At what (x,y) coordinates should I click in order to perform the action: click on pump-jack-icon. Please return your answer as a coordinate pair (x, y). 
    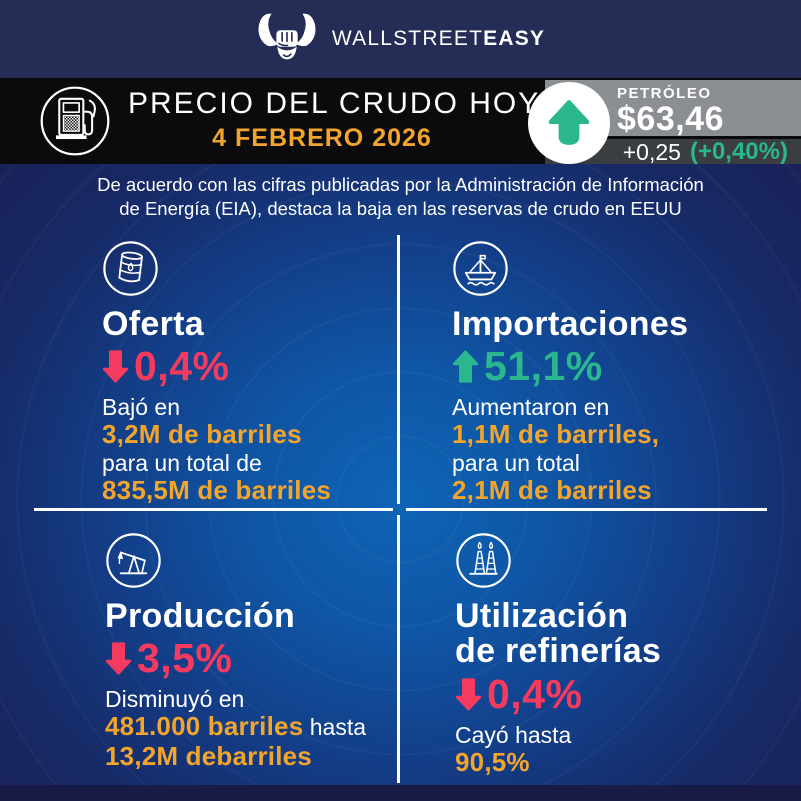
    Looking at the image, I should click on (133, 560).